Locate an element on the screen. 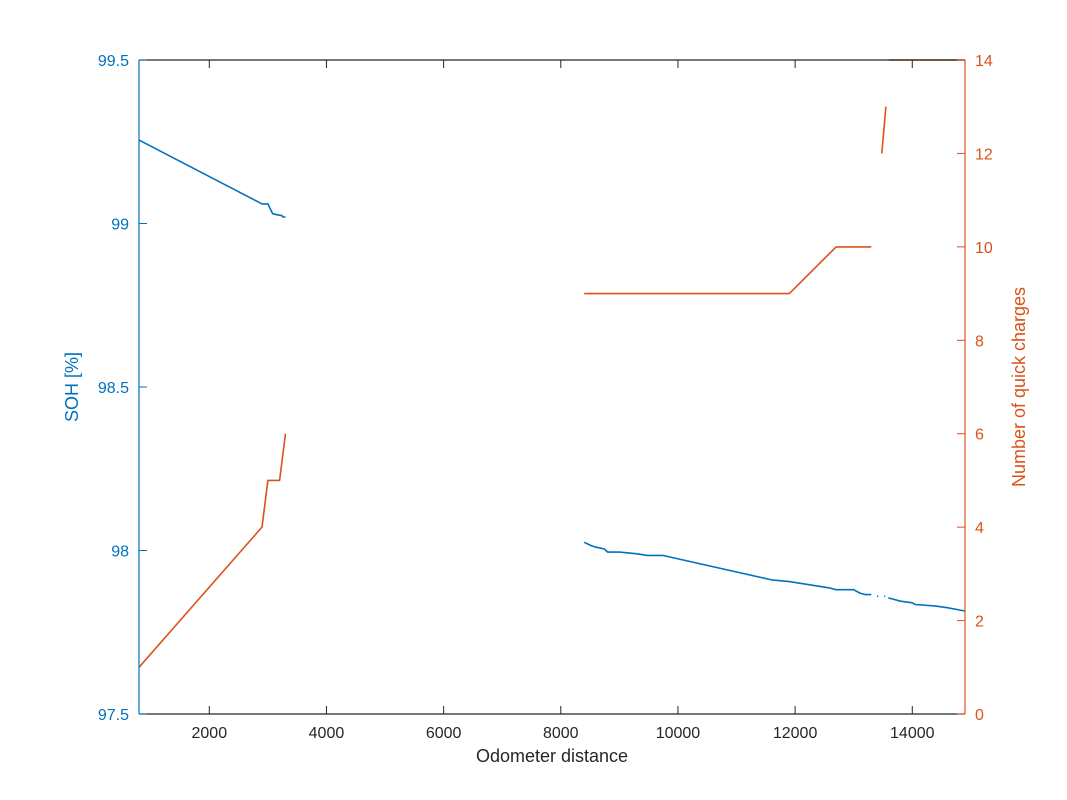  y-right-tick-label: 4 is located at coordinates (979, 528).